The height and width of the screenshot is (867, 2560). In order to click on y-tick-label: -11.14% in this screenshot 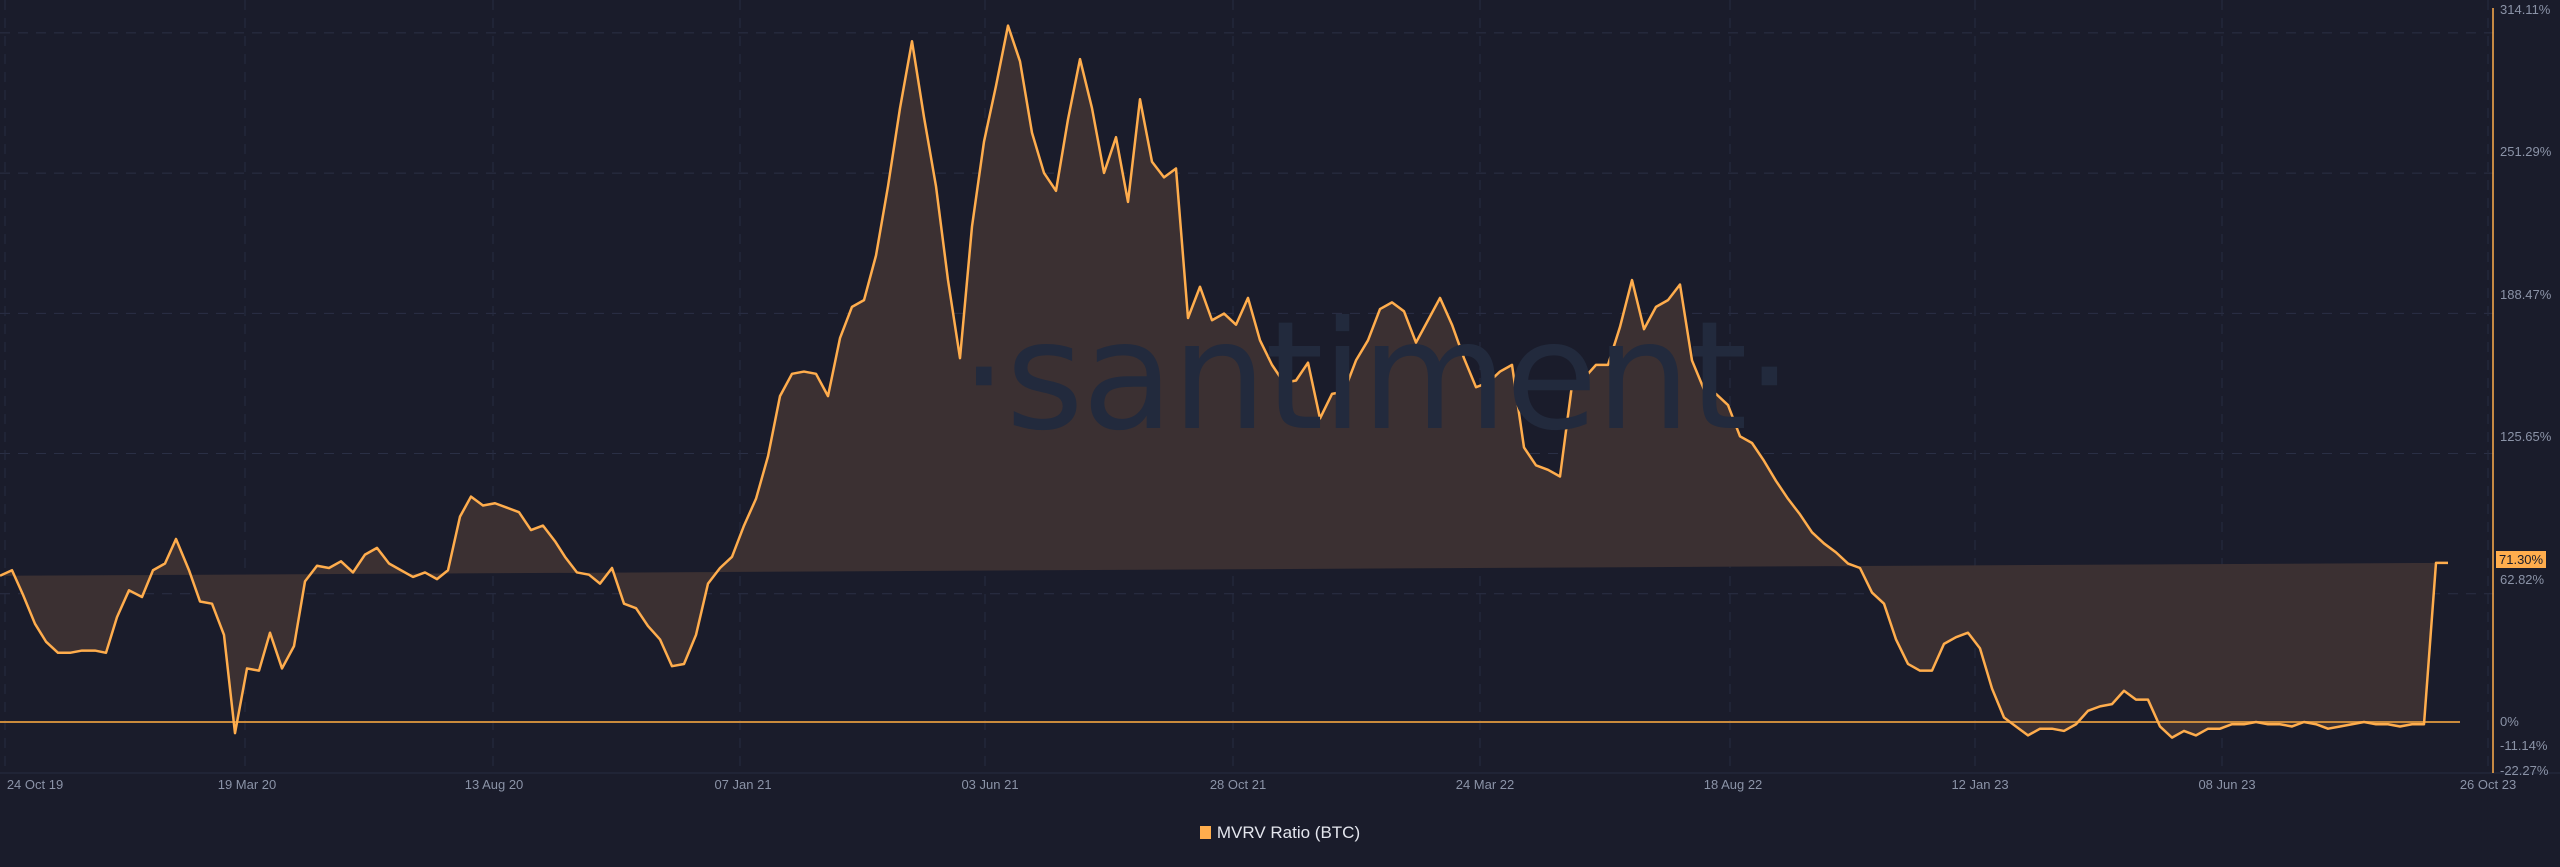, I will do `click(2524, 745)`.